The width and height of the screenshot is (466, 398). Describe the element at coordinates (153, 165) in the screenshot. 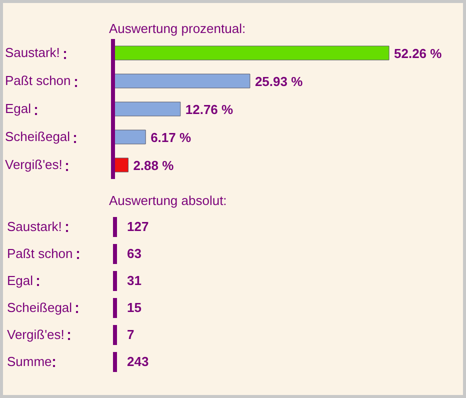

I see `data-label: 2.88 %` at that location.